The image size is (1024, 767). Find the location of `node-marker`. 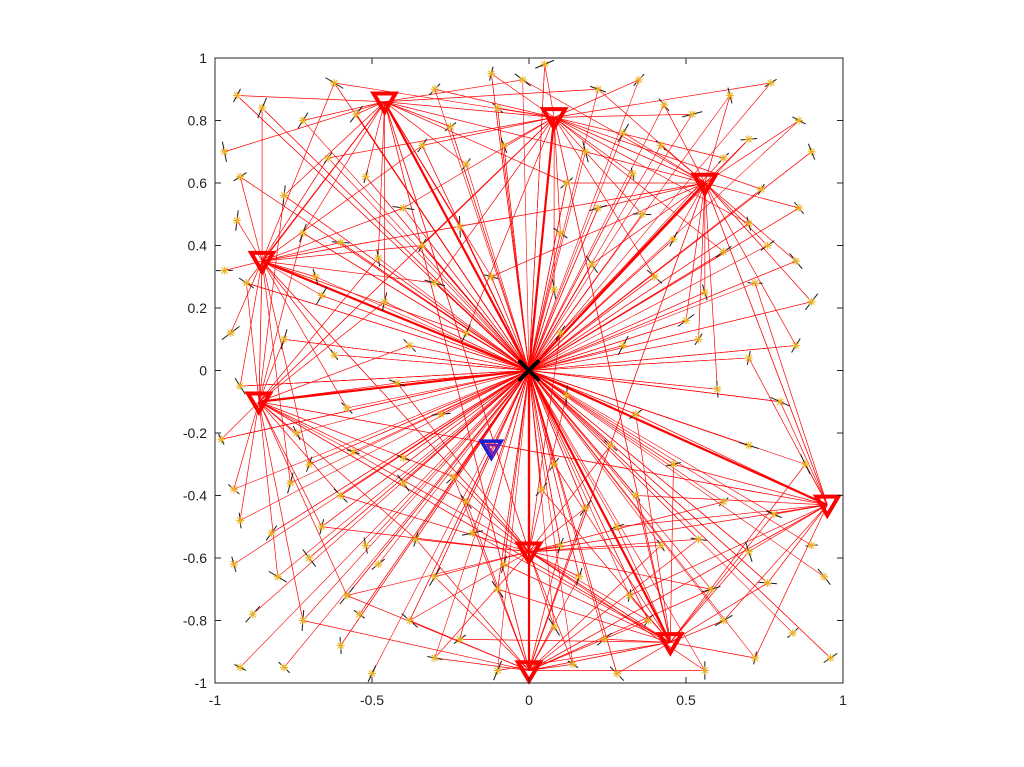

node-marker is located at coordinates (827, 507).